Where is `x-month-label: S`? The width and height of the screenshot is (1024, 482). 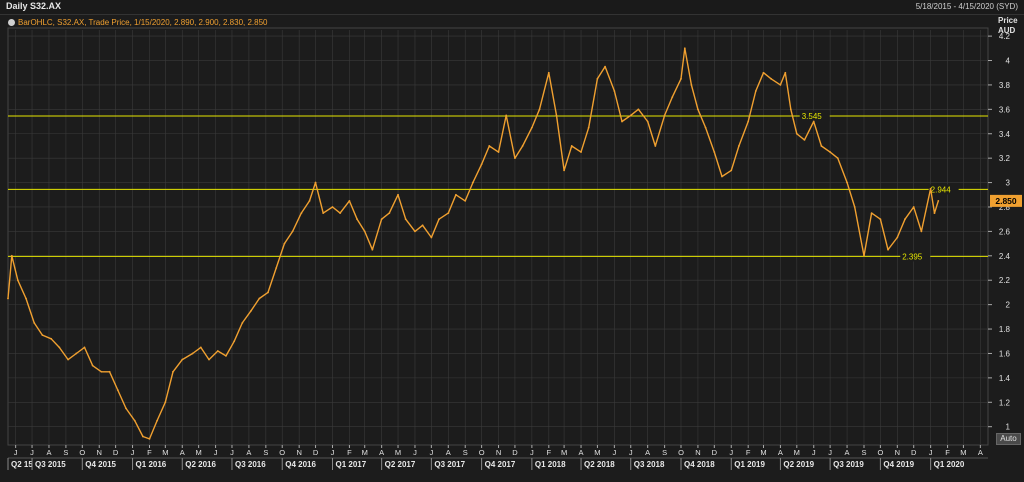 x-month-label: S is located at coordinates (863, 452).